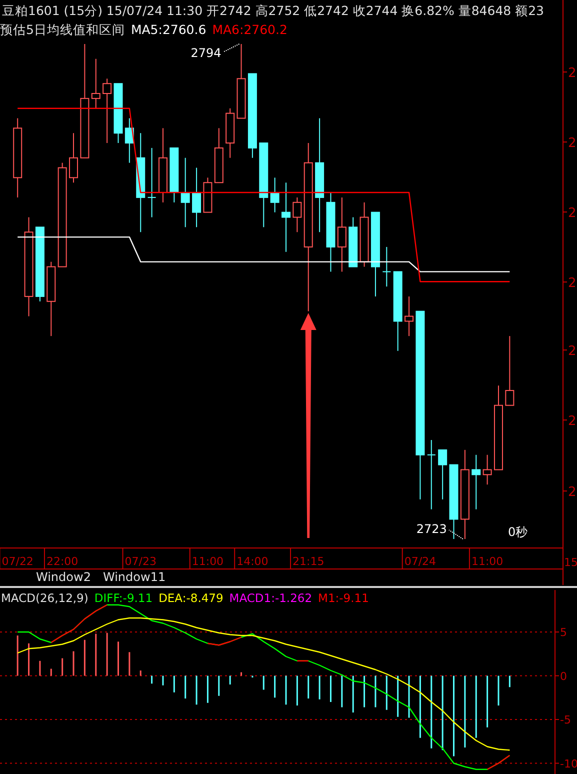 Image resolution: width=577 pixels, height=774 pixels. Describe the element at coordinates (563, 676) in the screenshot. I see `y-tick-label: 0` at that location.